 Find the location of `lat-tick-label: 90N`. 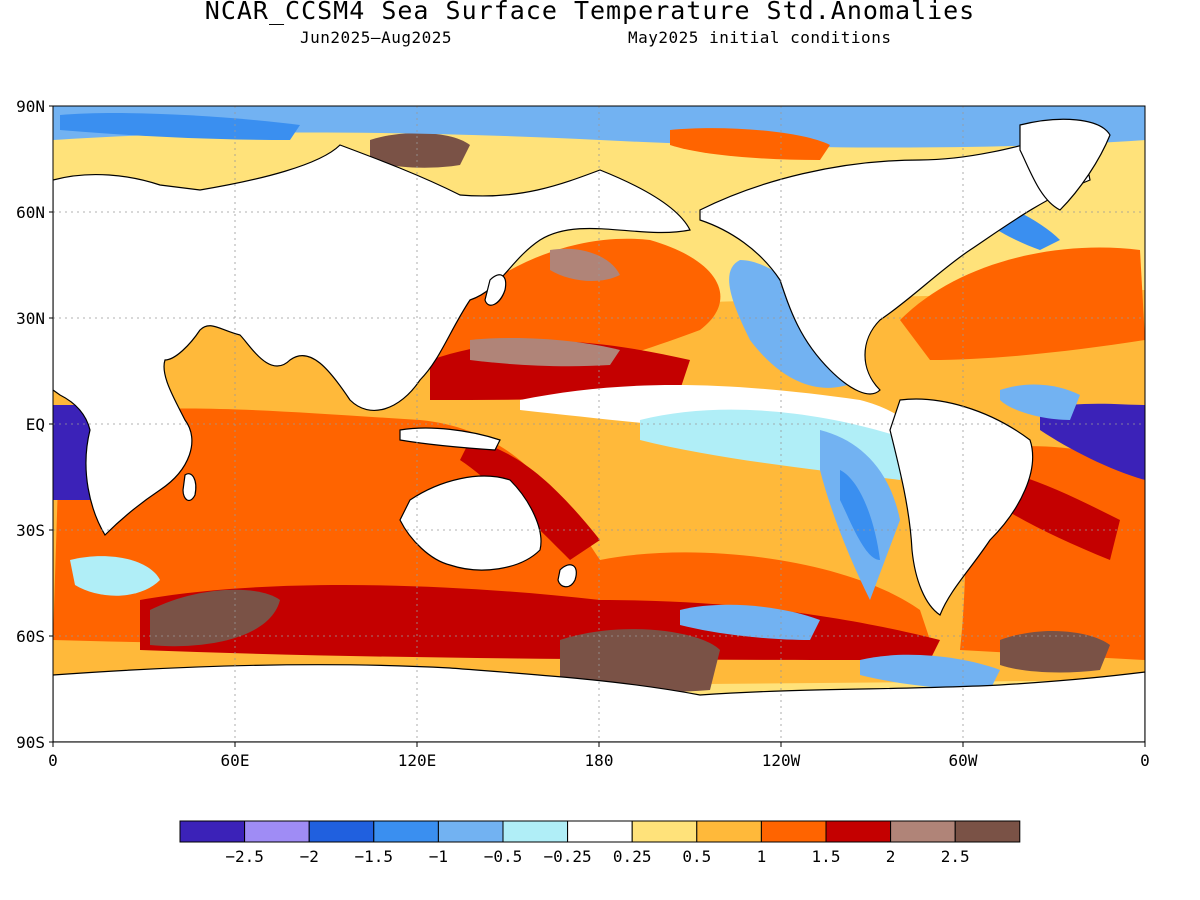

lat-tick-label: 90N is located at coordinates (30, 106).